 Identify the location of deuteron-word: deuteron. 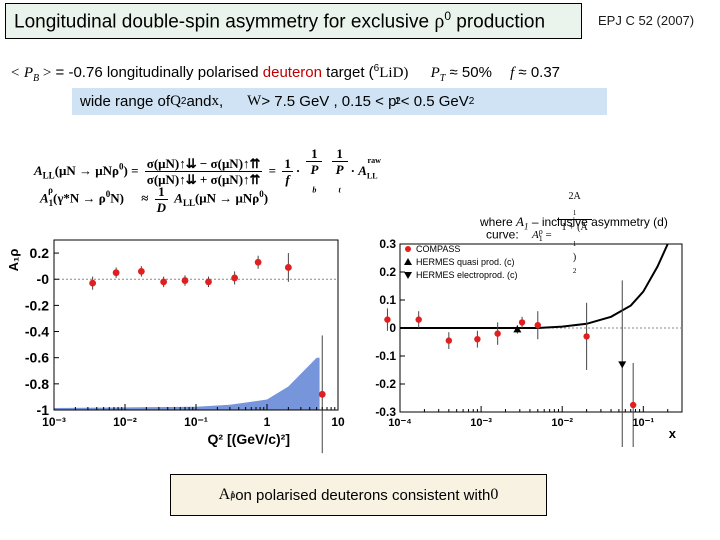
(292, 72).